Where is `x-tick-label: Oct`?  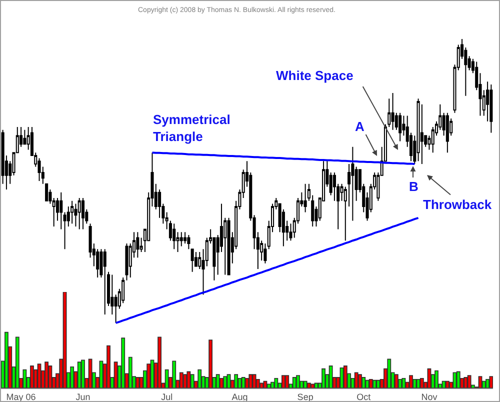
x-tick-label: Oct is located at coordinates (364, 397).